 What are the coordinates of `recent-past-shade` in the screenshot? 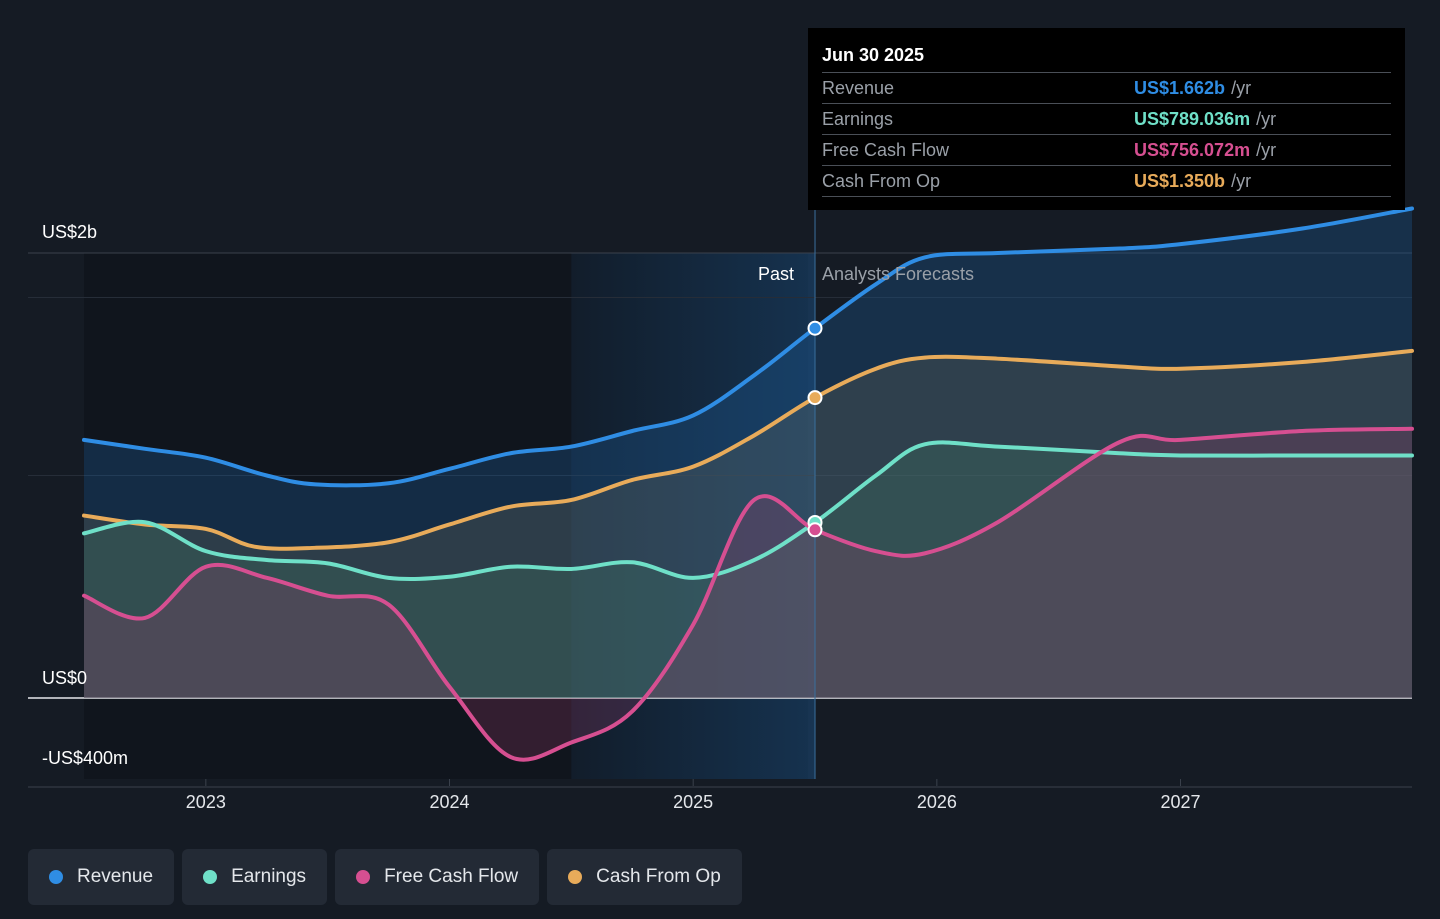 It's located at (693, 516).